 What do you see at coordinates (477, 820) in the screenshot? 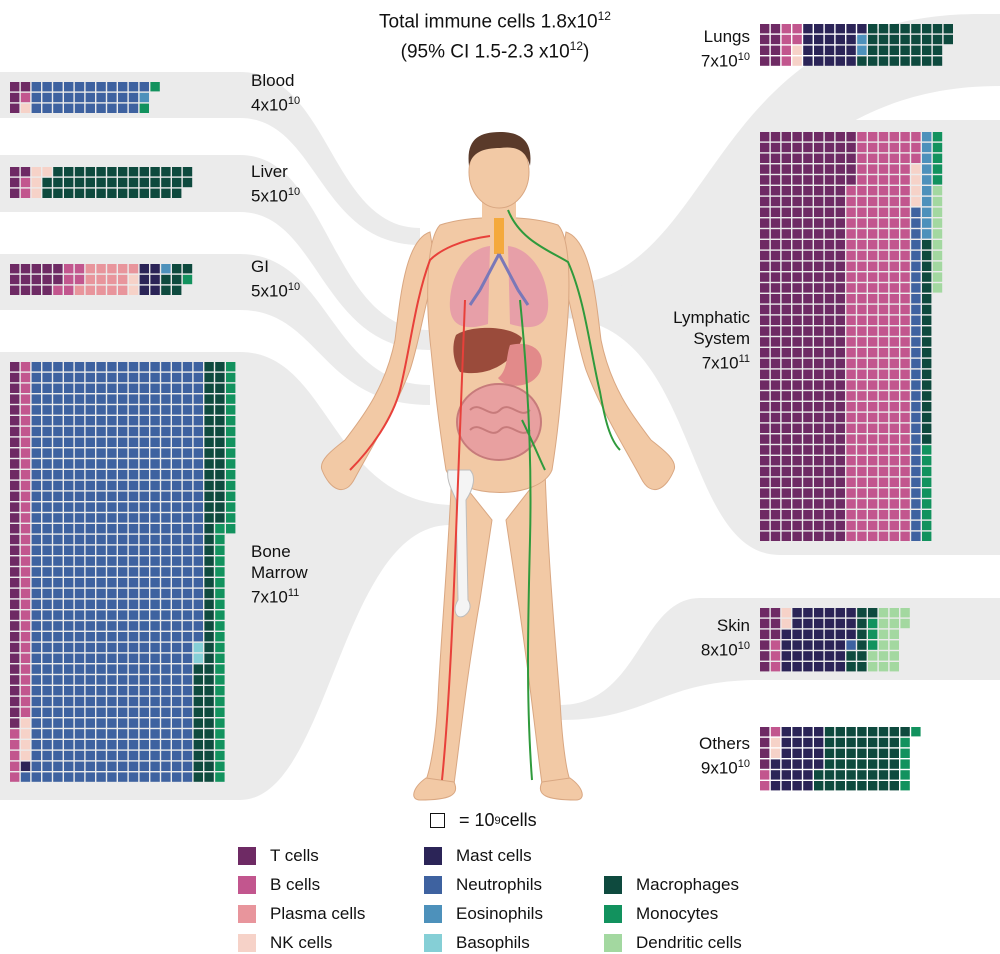
I see `scale-prefix: = 10` at bounding box center [477, 820].